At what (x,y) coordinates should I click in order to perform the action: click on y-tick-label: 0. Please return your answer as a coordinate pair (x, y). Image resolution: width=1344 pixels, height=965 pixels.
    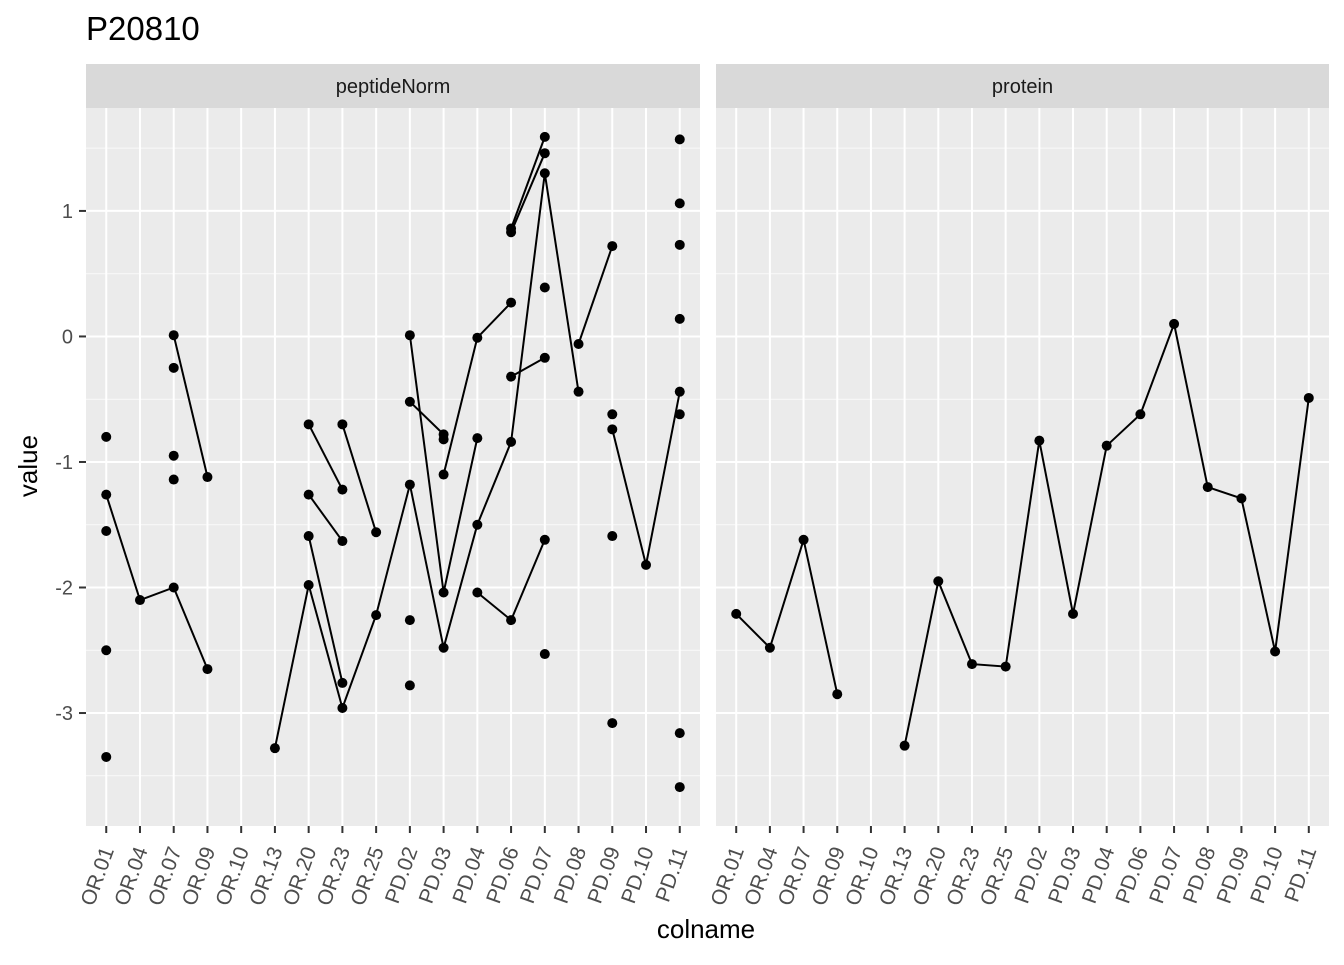
    Looking at the image, I should click on (67, 337).